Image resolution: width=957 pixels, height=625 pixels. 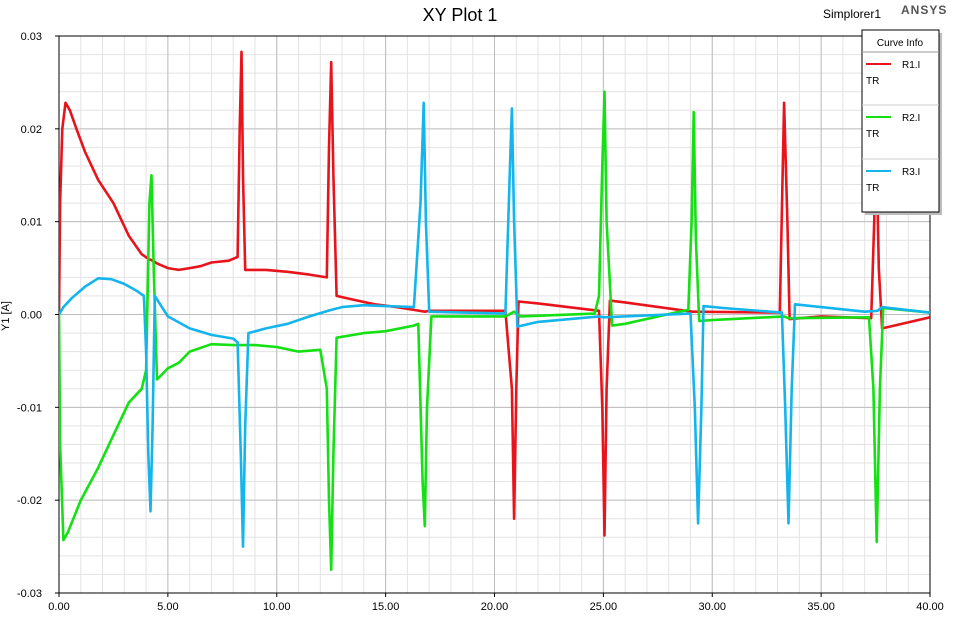 I want to click on legend-sub-r3: TR, so click(x=872, y=188).